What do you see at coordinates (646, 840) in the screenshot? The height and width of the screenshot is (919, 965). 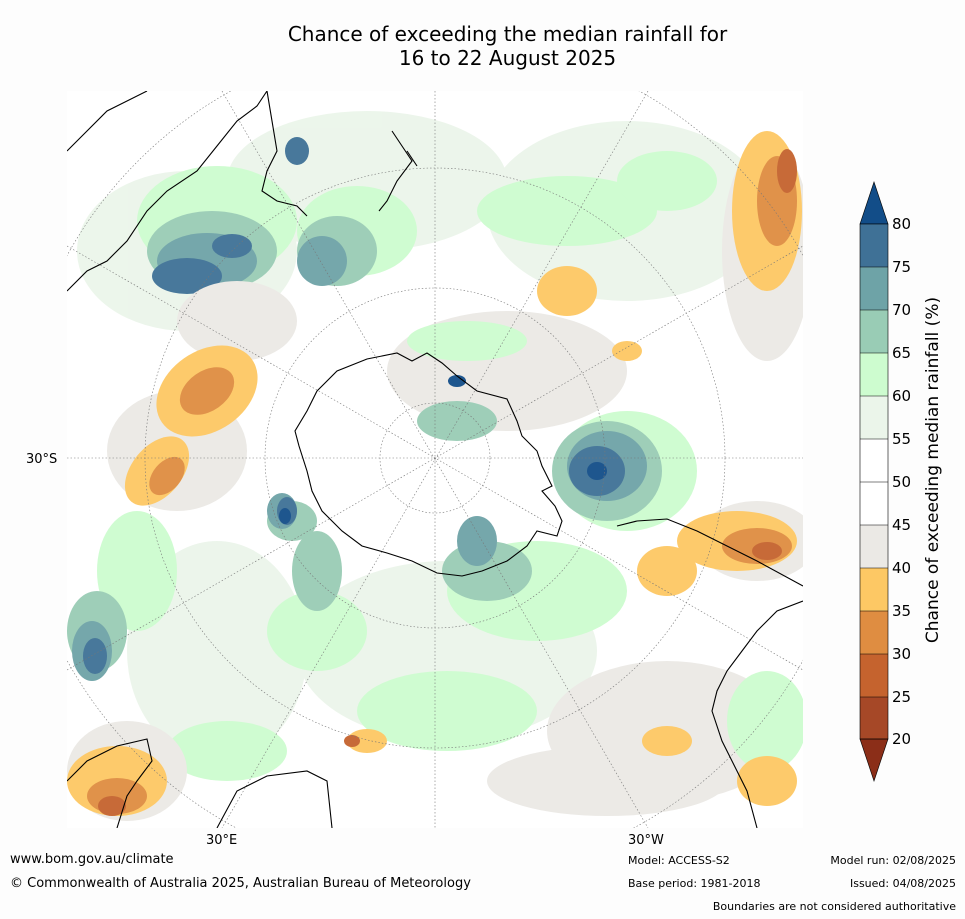 I see `longitude-label-30w: 30°W` at bounding box center [646, 840].